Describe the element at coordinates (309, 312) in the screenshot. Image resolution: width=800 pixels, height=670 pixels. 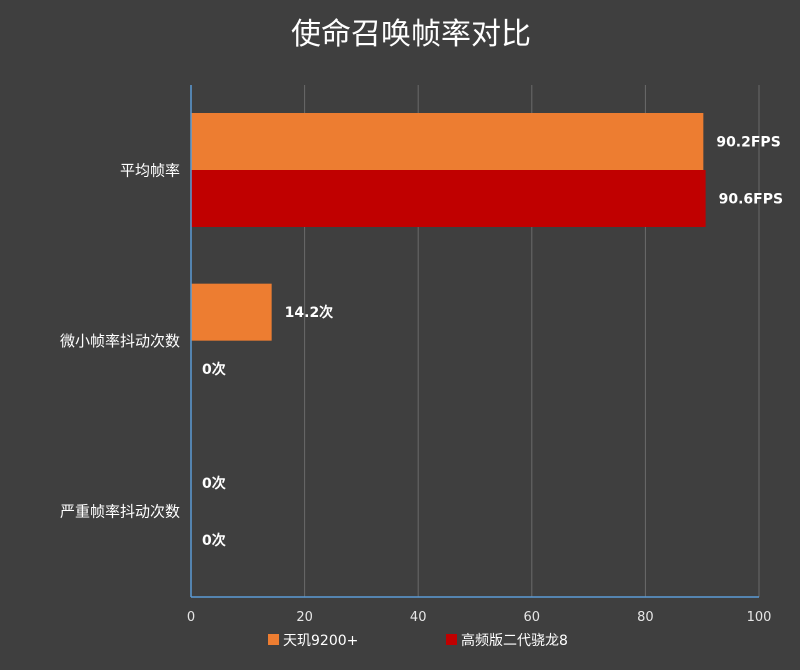
I see `data-label: 14.2次` at that location.